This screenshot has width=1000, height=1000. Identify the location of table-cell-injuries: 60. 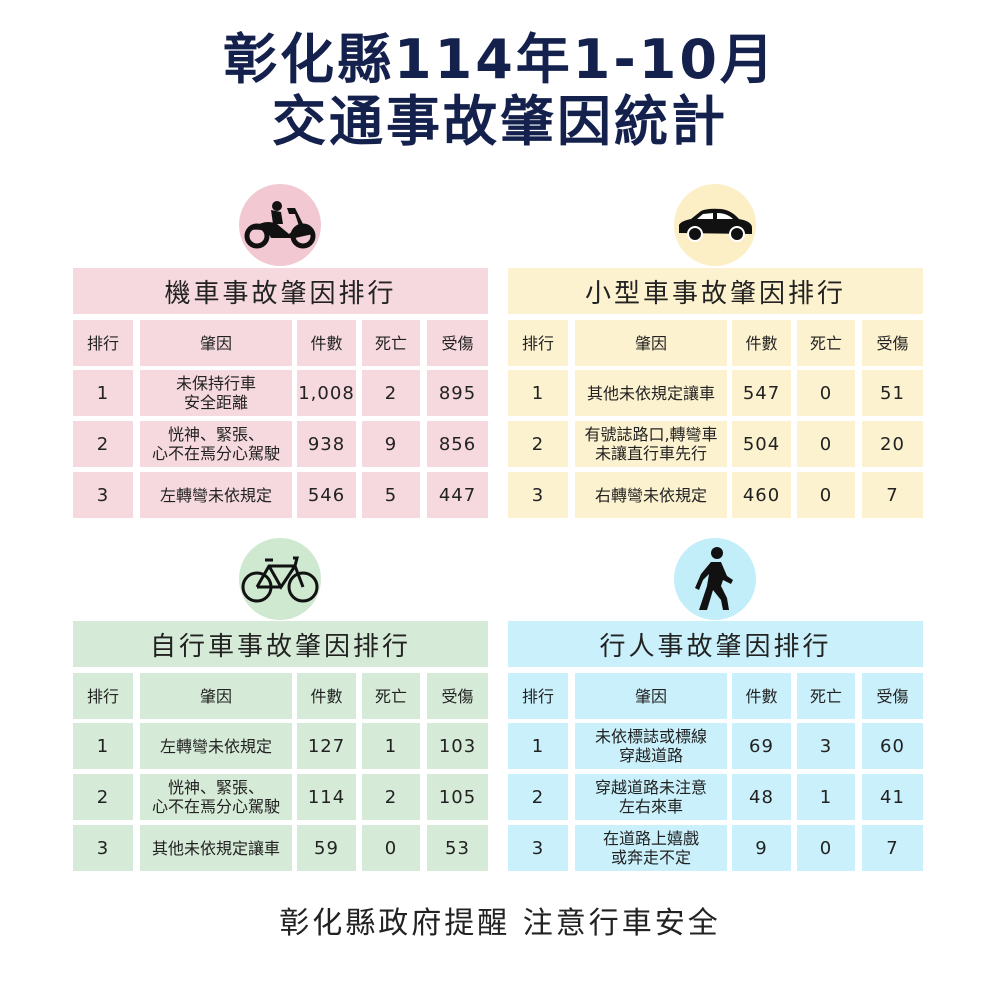
(892, 746).